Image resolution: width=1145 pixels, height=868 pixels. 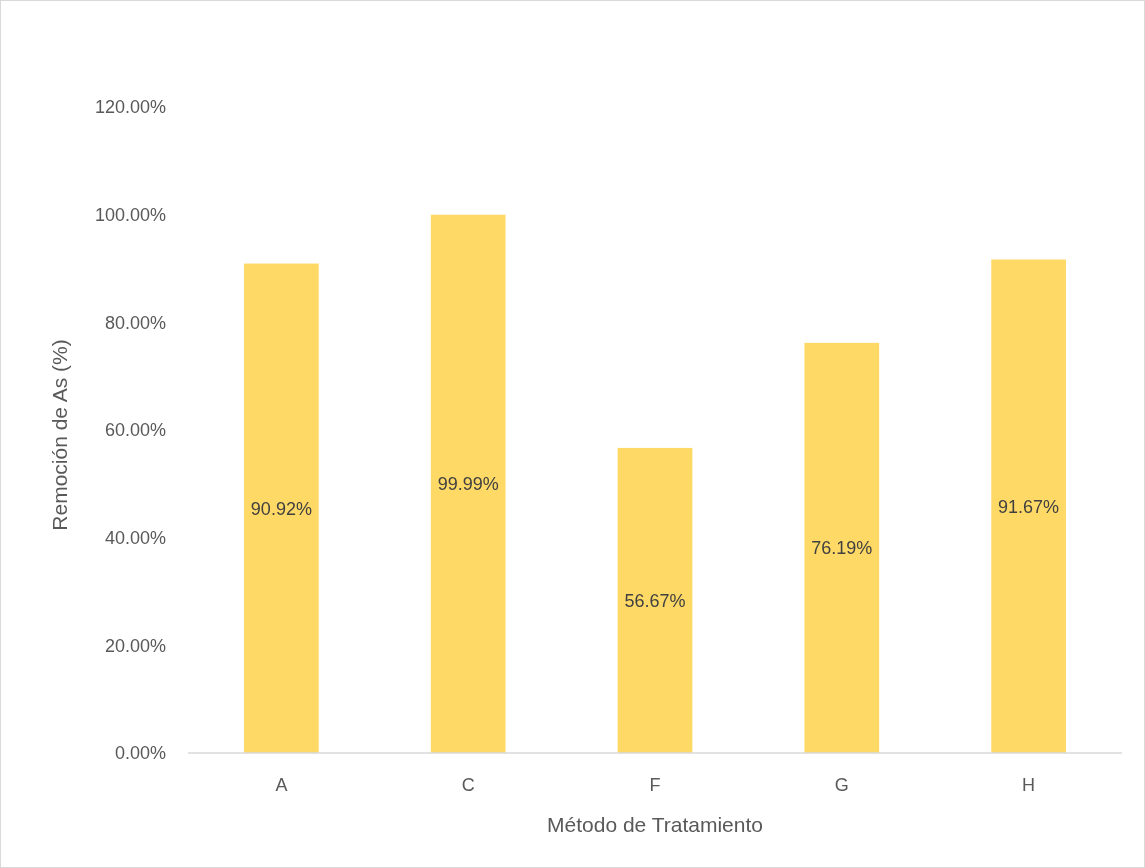 I want to click on y-tick-label: 80.00%, so click(x=135, y=322).